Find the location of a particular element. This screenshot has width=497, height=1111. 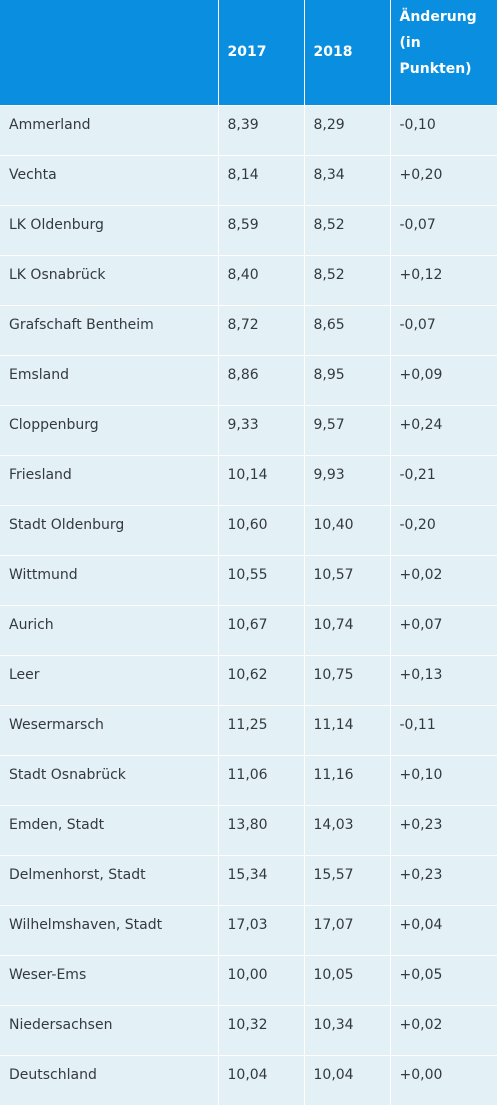

table-row: Delmenhorst, Stadt 15,34 15,57 +0,23 is located at coordinates (248, 880).